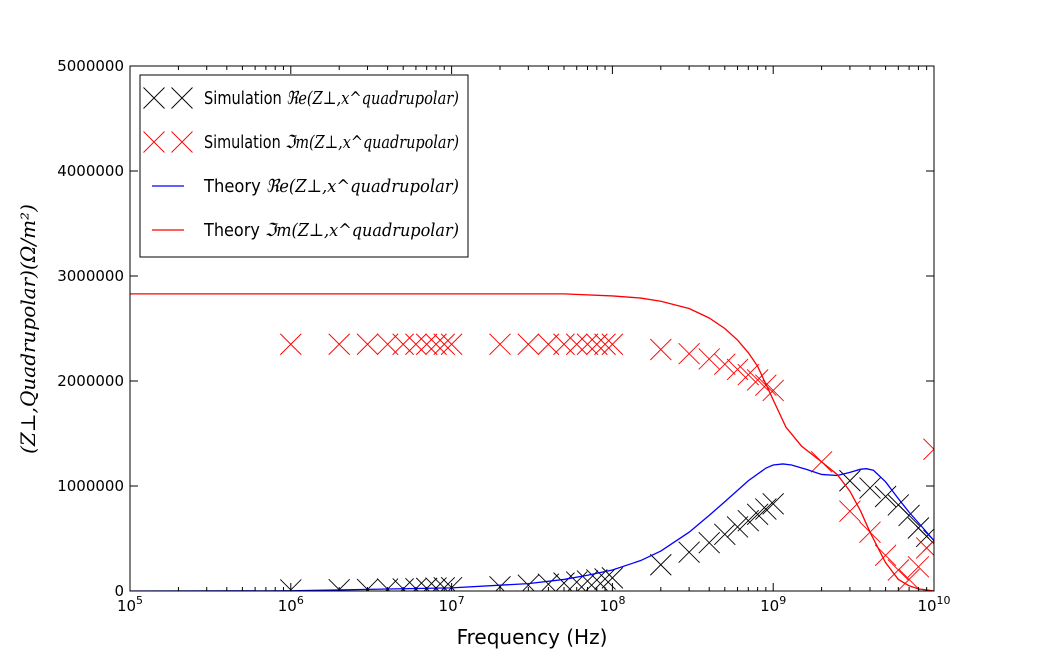 The width and height of the screenshot is (1037, 657). What do you see at coordinates (90, 486) in the screenshot?
I see `y-tick-label: 1000000` at bounding box center [90, 486].